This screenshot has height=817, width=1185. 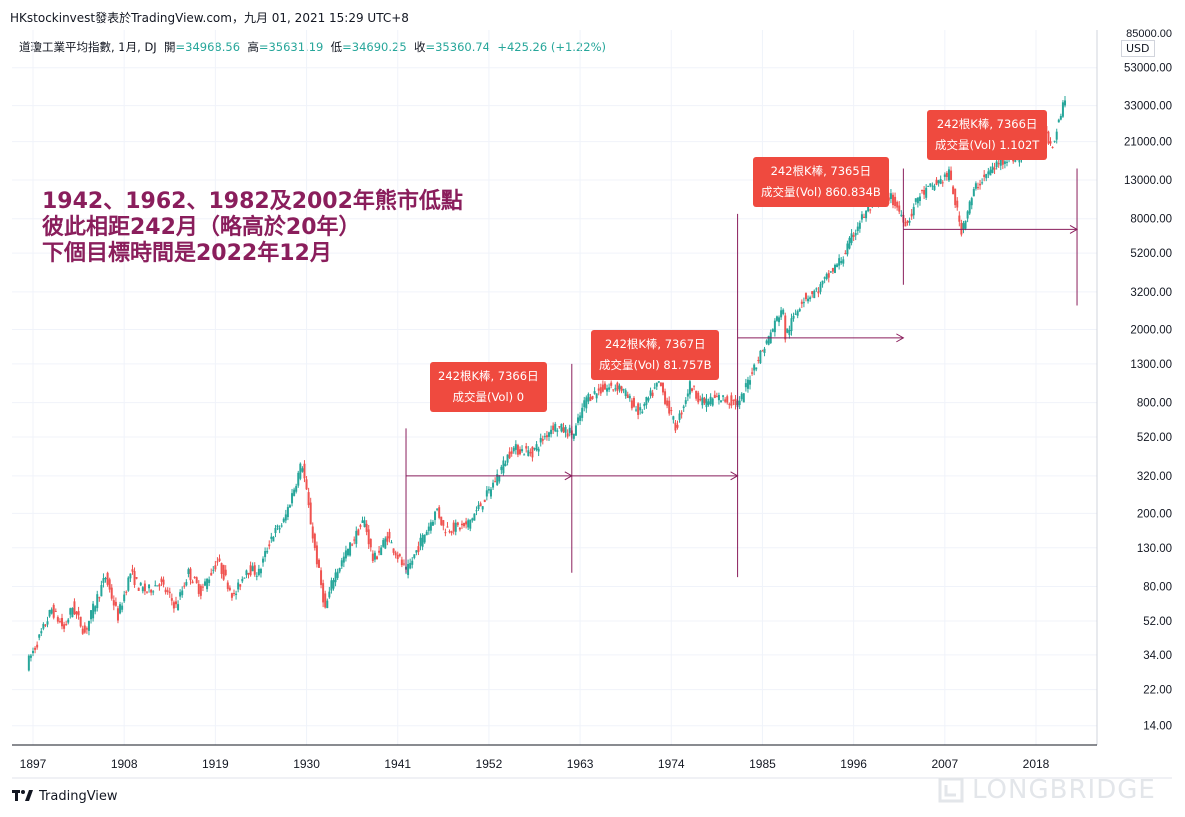 What do you see at coordinates (1151, 254) in the screenshot?
I see `price-tick-label: 5200.00` at bounding box center [1151, 254].